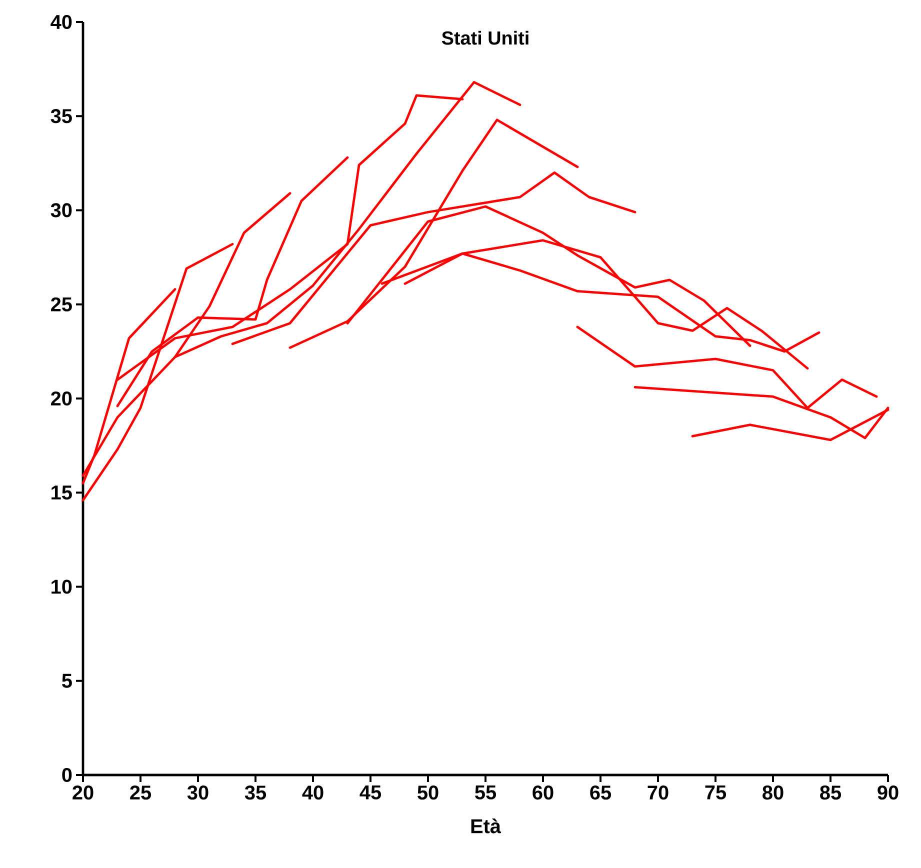 The height and width of the screenshot is (868, 921). What do you see at coordinates (83, 793) in the screenshot?
I see `x-tick-label: 20` at bounding box center [83, 793].